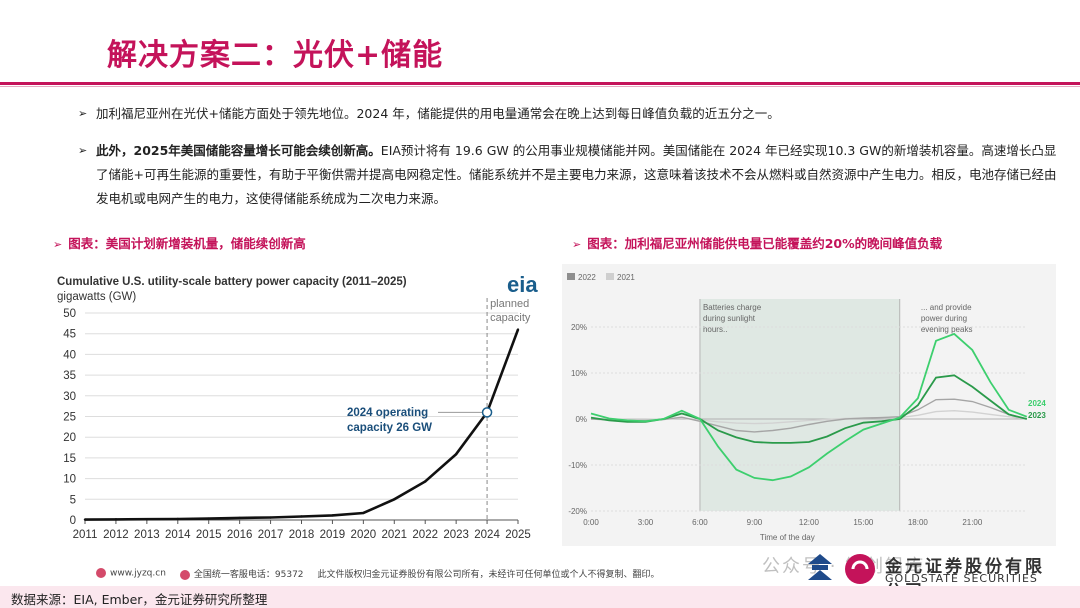 This screenshot has height=608, width=1080. What do you see at coordinates (577, 511) in the screenshot?
I see `chart2-ytick: -20%` at bounding box center [577, 511].